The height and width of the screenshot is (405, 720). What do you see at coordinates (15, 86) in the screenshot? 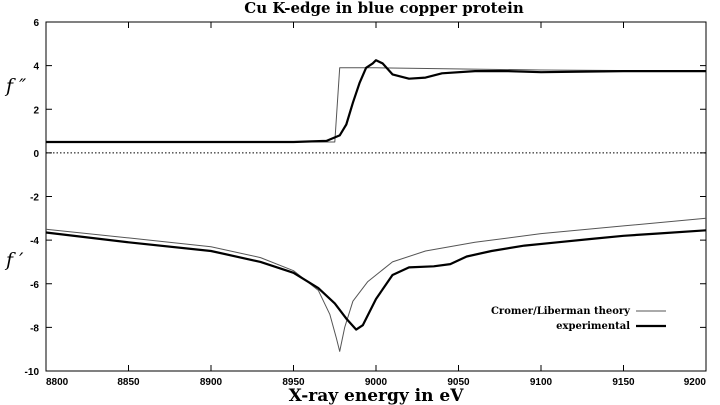
I see `y-label-f-double-prime: f ″` at bounding box center [15, 86].